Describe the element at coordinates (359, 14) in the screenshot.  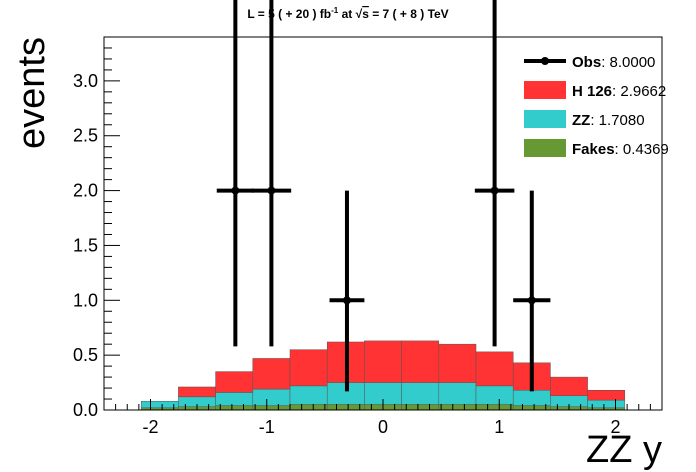
I see `sqrt-symbol: √` at that location.